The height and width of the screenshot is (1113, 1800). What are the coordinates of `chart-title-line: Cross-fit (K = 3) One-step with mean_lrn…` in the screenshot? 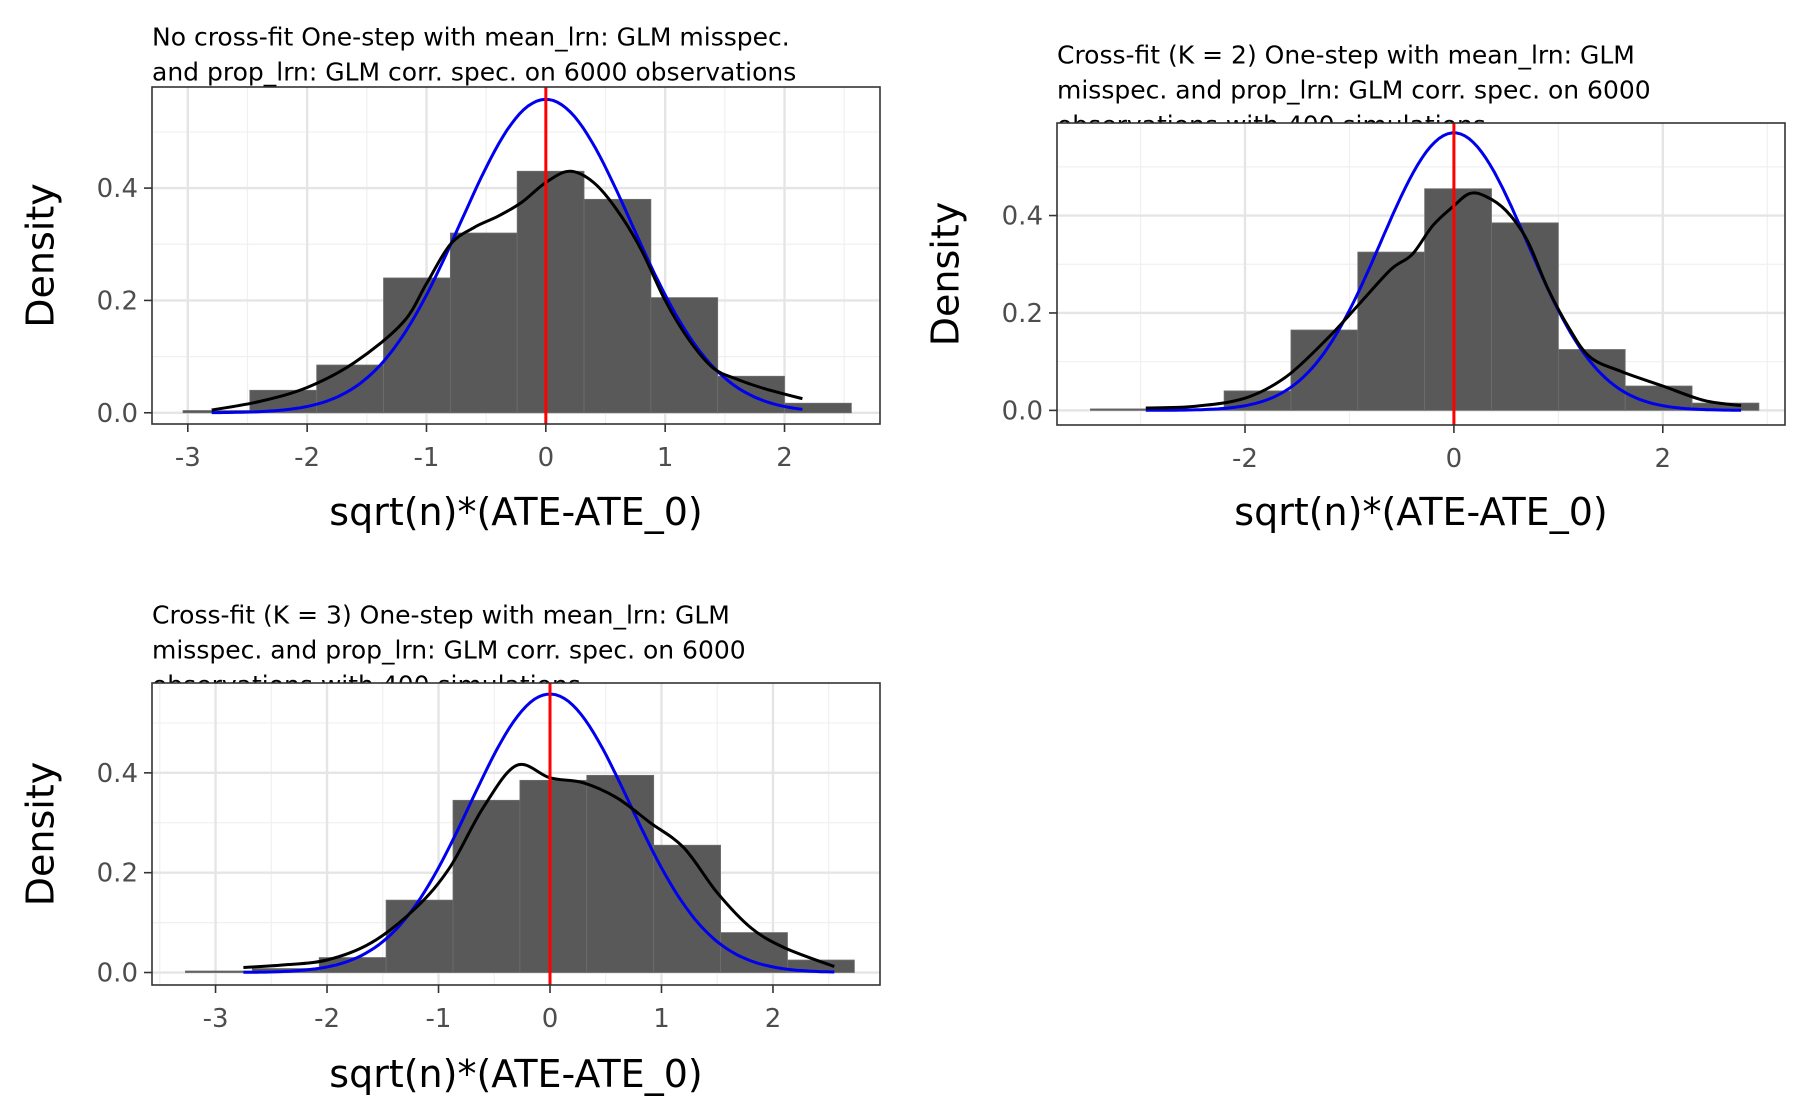 It's located at (441, 614).